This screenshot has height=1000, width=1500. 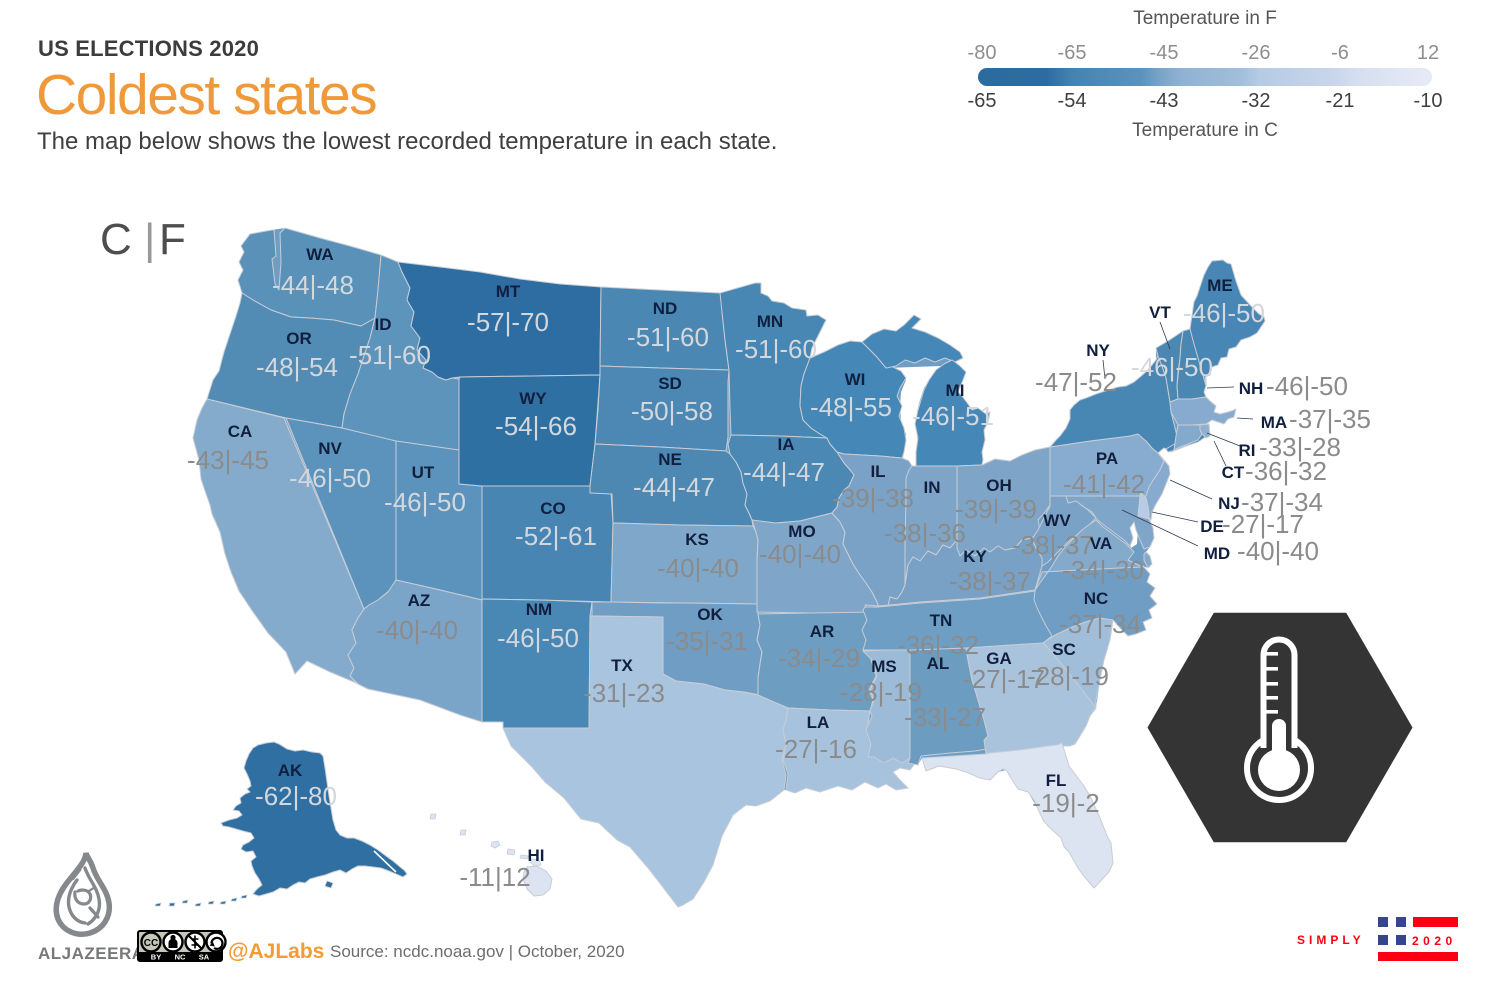 I want to click on svg-text: WI, so click(x=855, y=379).